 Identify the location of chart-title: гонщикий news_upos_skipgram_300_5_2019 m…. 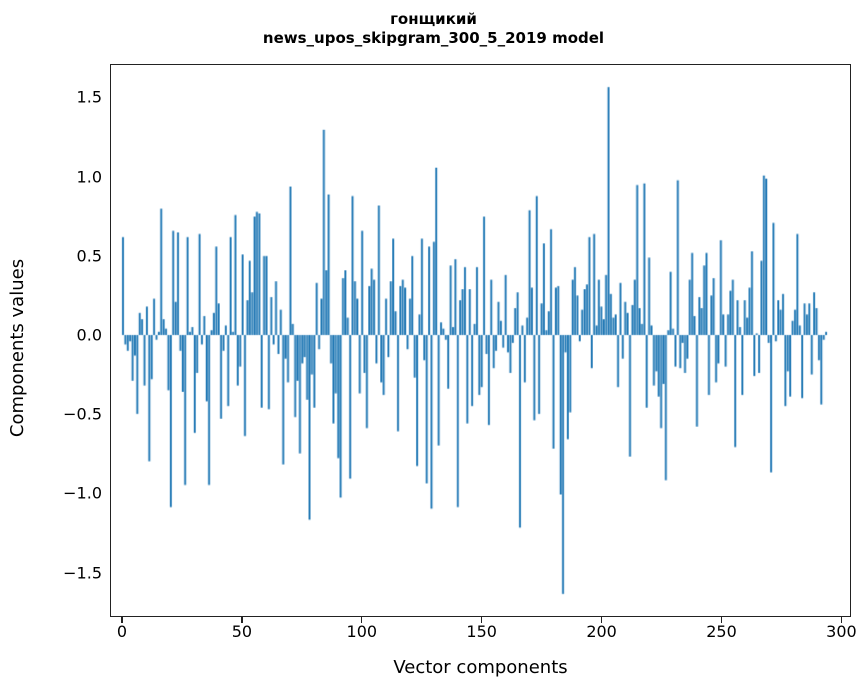
(433, 29).